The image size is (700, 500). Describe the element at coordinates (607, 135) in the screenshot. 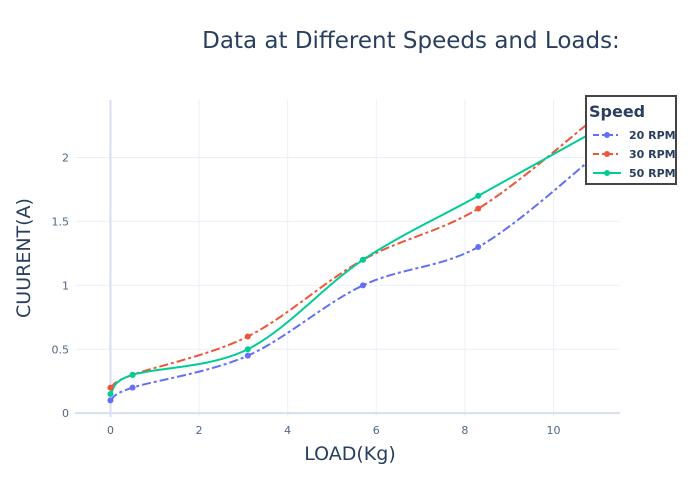

I see `legend-swatch-20-rpm` at that location.